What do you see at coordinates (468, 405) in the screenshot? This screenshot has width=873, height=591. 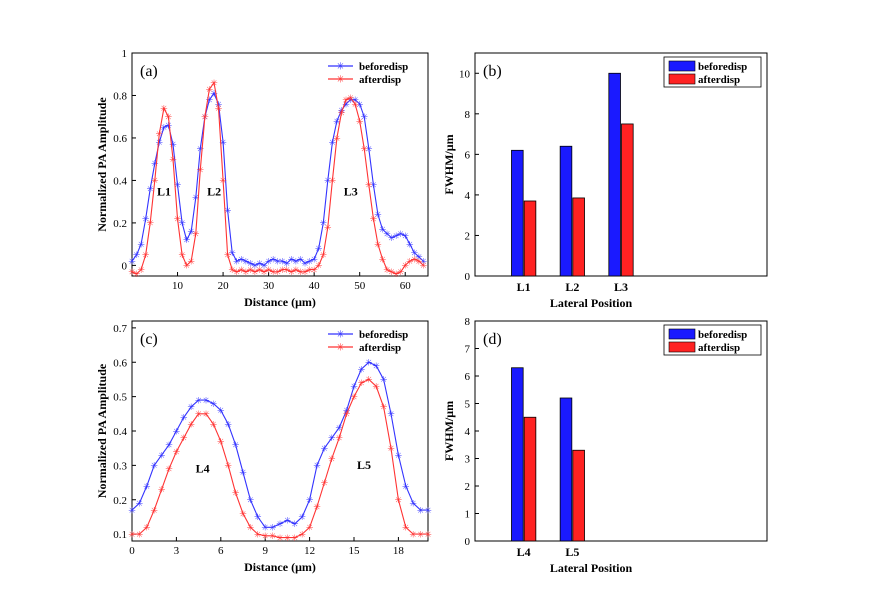 I see `y-tick-label: 5` at bounding box center [468, 405].